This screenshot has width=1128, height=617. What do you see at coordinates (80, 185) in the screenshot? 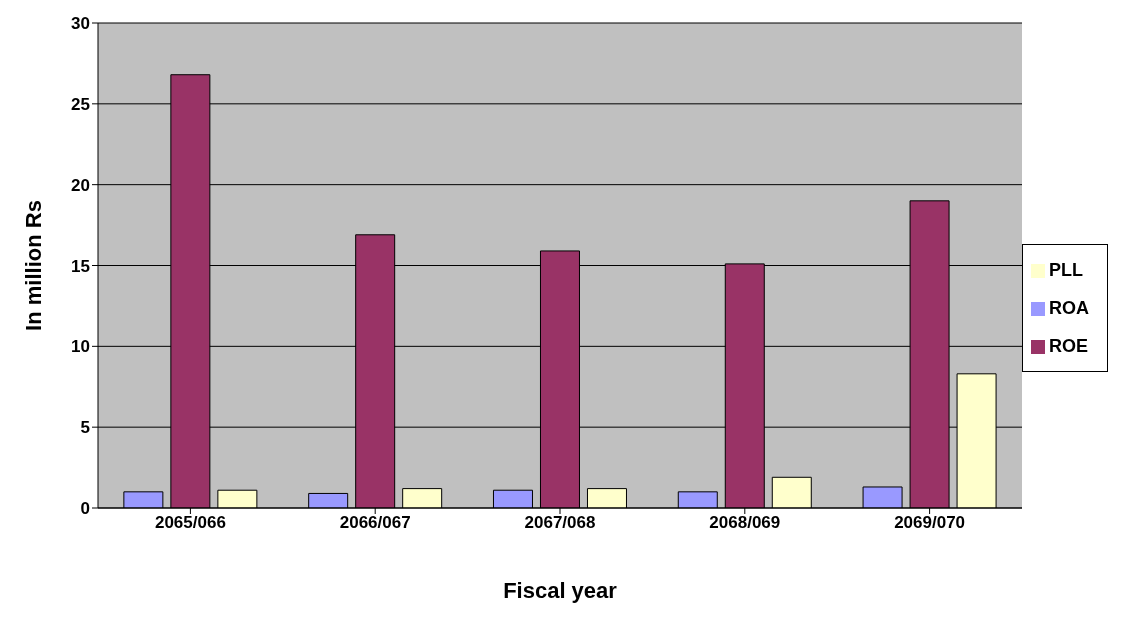
I see `y-tick-label: 20` at bounding box center [80, 185].